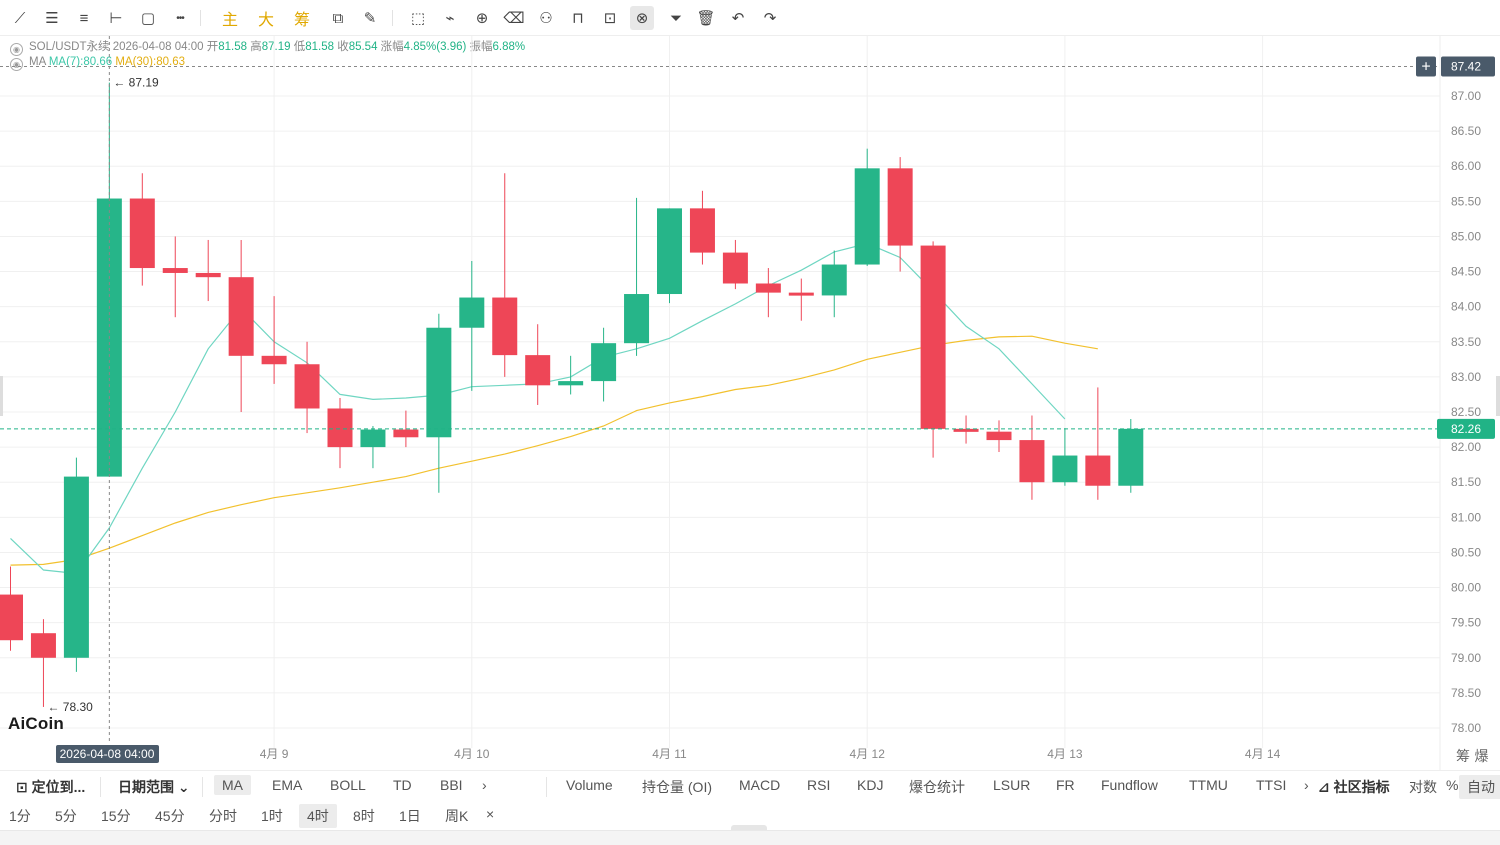 Image resolution: width=1500 pixels, height=845 pixels. What do you see at coordinates (451, 785) in the screenshot?
I see `indicator-bbi: BBI` at bounding box center [451, 785].